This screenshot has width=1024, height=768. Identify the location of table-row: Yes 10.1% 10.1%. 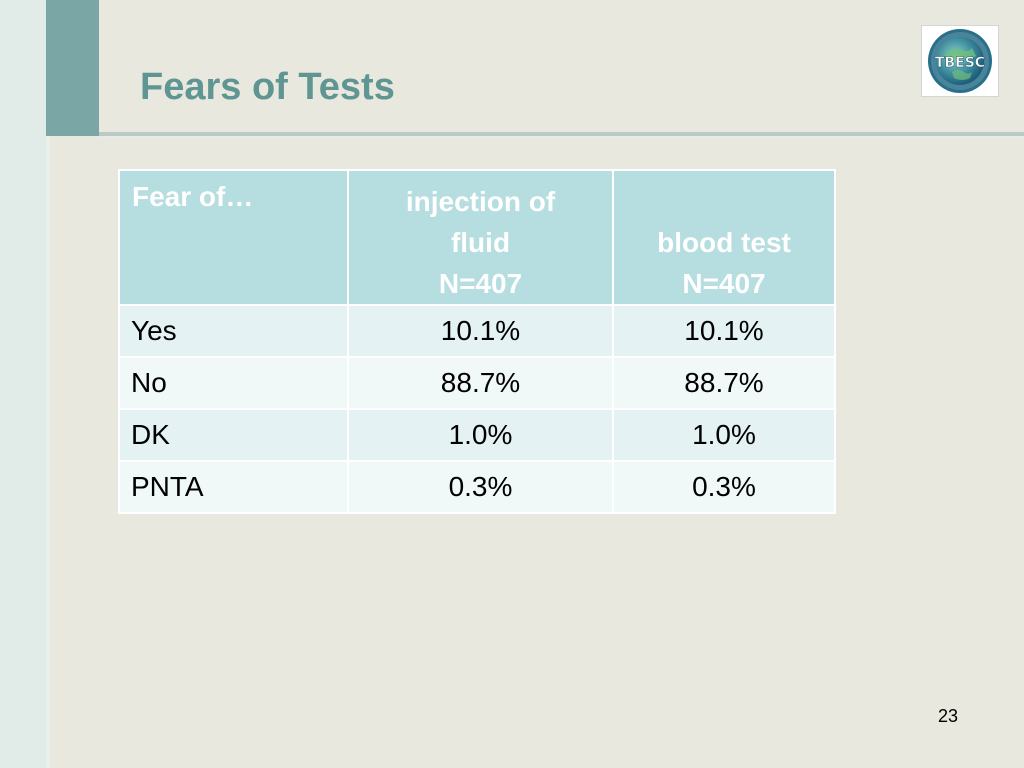
(477, 332).